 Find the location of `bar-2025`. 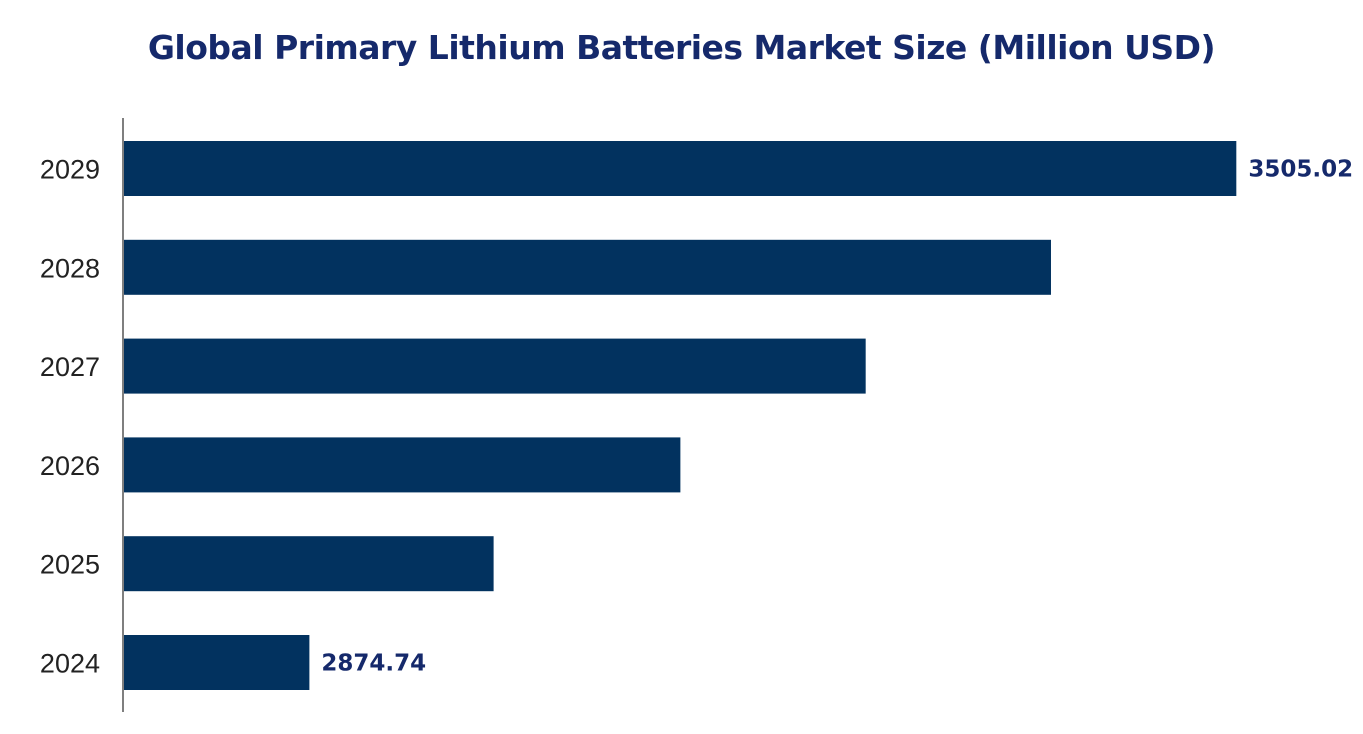

bar-2025 is located at coordinates (309, 564).